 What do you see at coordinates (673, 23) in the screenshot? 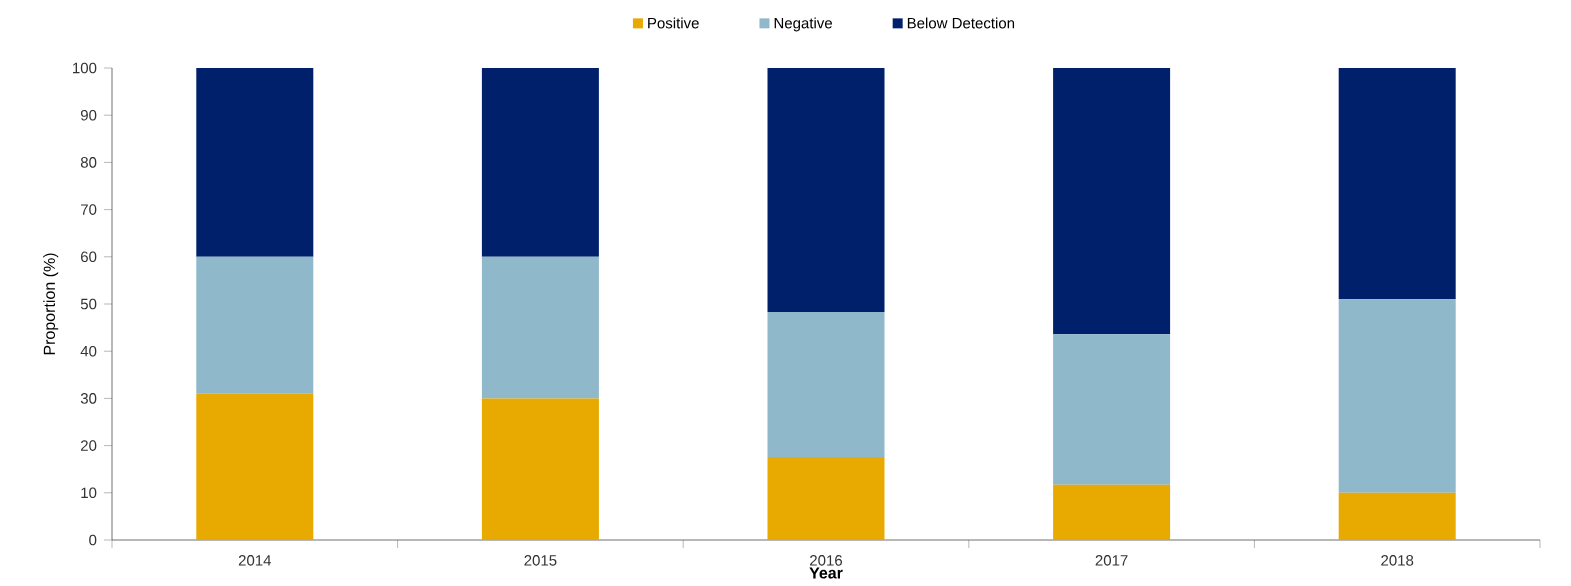
I see `legend-label: Positive` at bounding box center [673, 23].